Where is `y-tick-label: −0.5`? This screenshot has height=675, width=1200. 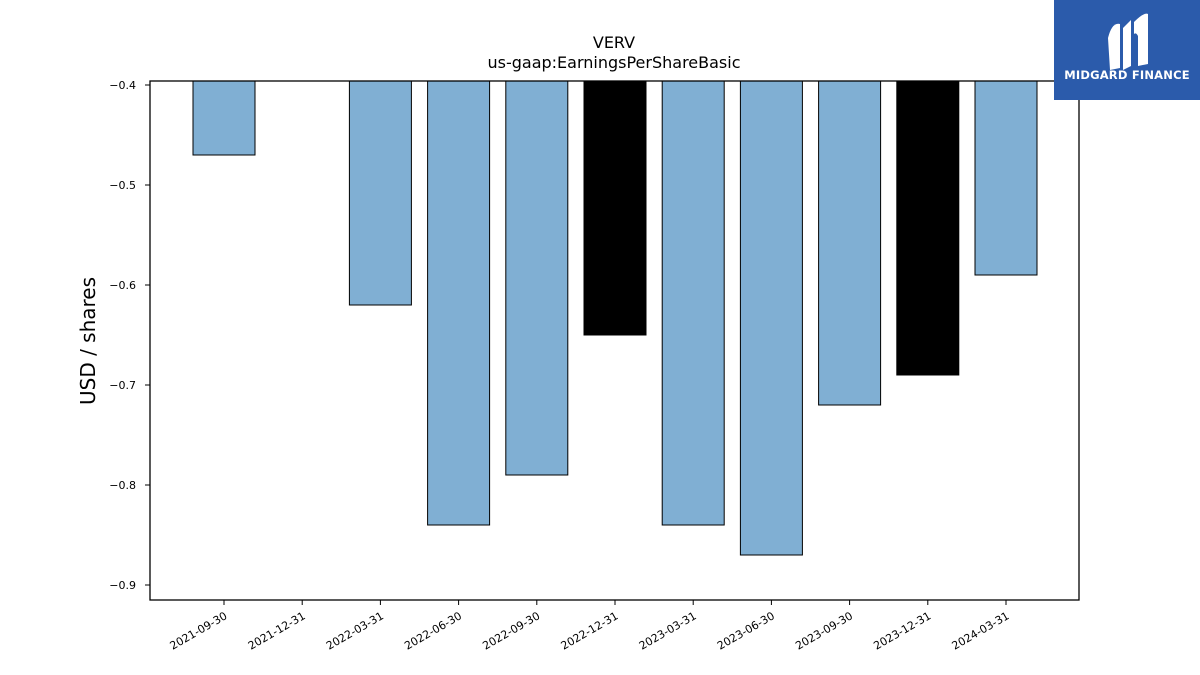 y-tick-label: −0.5 is located at coordinates (122, 185).